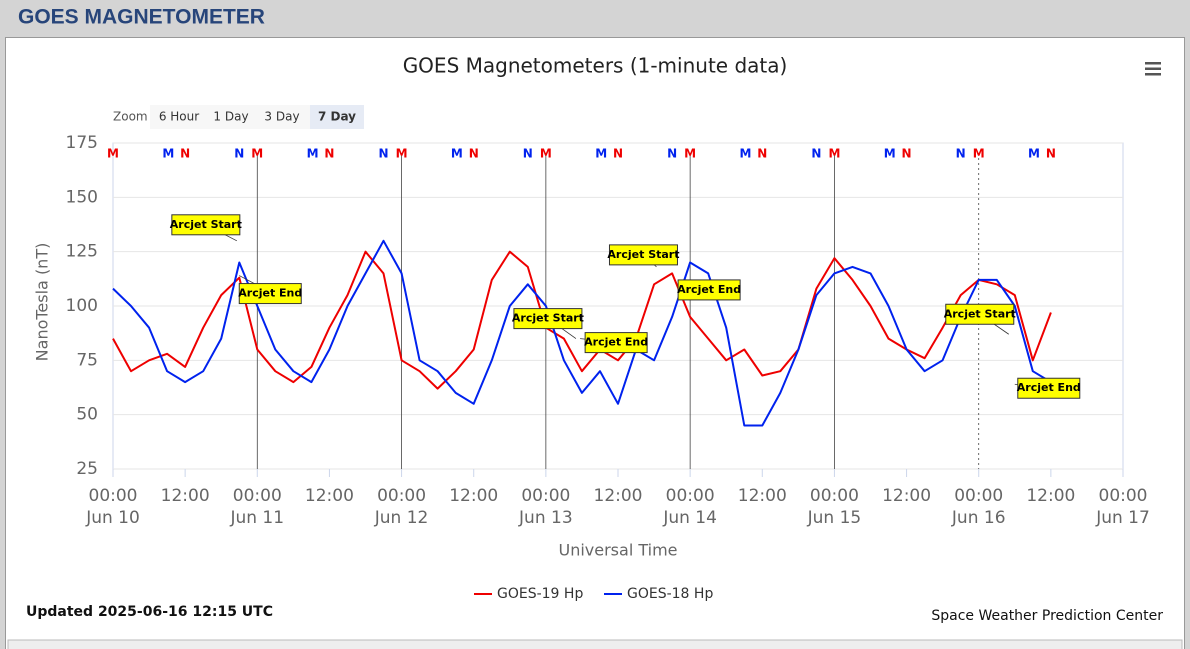  I want to click on y-tick-label: 75, so click(87, 360).